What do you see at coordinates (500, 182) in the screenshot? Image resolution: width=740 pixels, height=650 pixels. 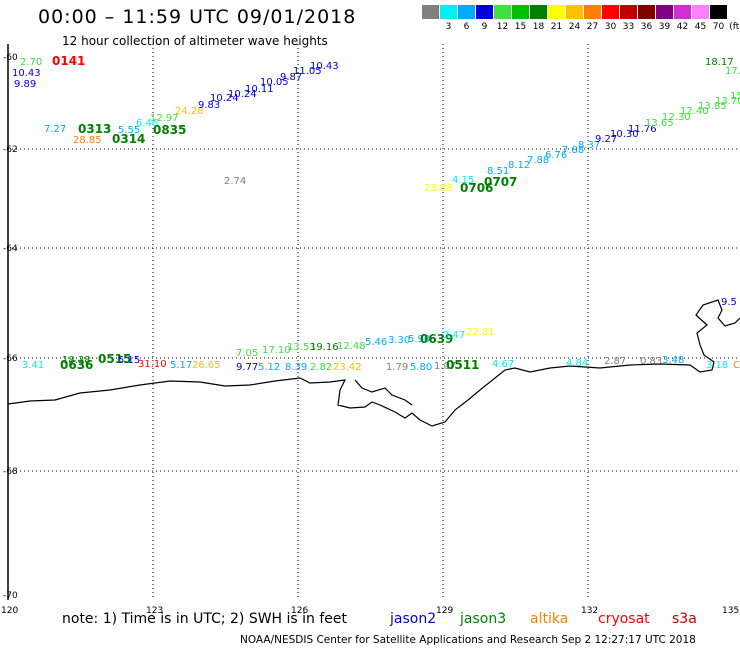 I see `pass-time-label: 0707` at bounding box center [500, 182].